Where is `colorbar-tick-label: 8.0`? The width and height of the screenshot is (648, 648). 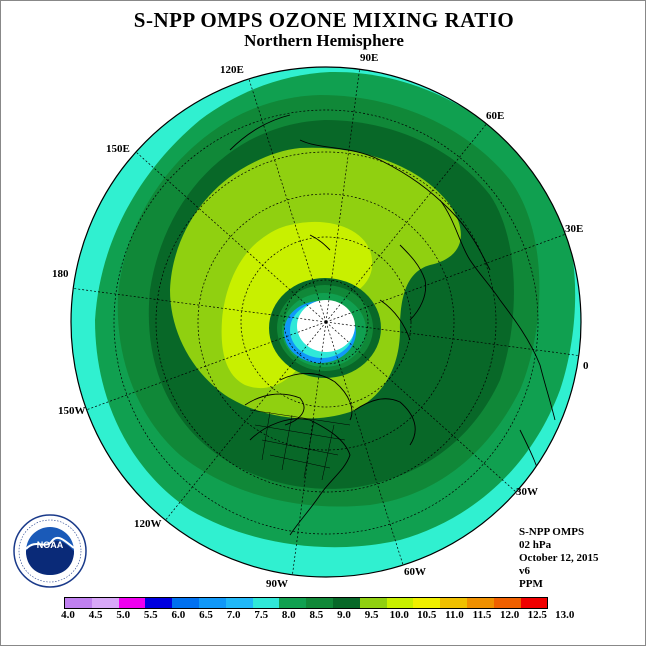
colorbar-tick-label: 8.0 is located at coordinates (288, 615).